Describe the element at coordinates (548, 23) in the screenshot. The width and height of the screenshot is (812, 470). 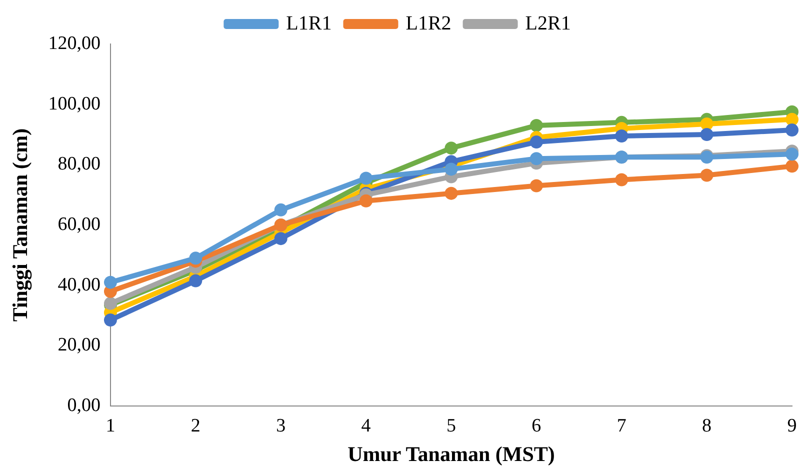
I see `legend-label: L2R1` at that location.